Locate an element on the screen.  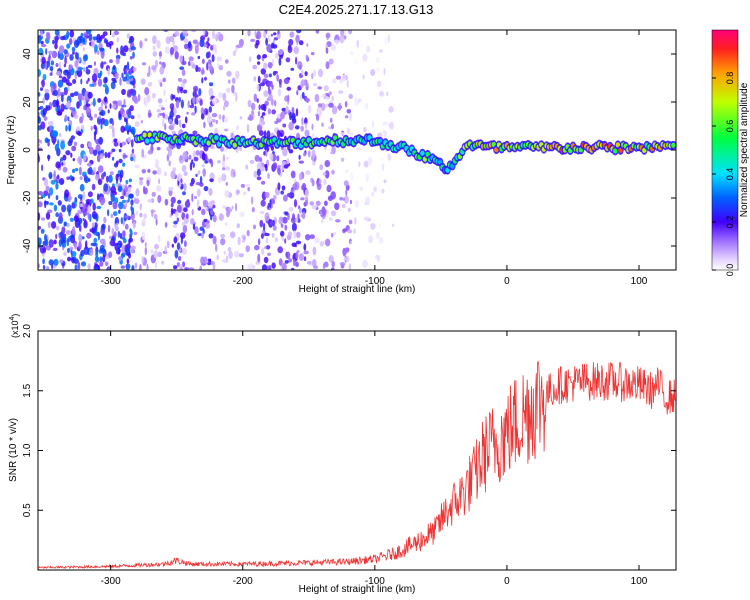
spectrogram-x-tick-label: -200 is located at coordinates (243, 281).